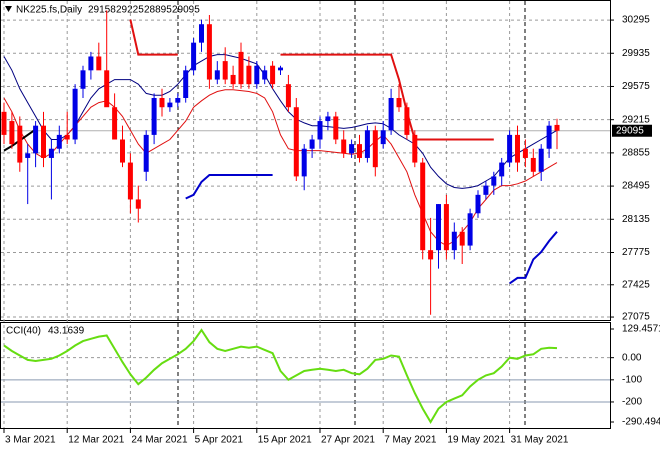 This screenshot has width=660, height=450. What do you see at coordinates (476, 440) in the screenshot?
I see `x-tick-label: 19 May 2021` at bounding box center [476, 440].